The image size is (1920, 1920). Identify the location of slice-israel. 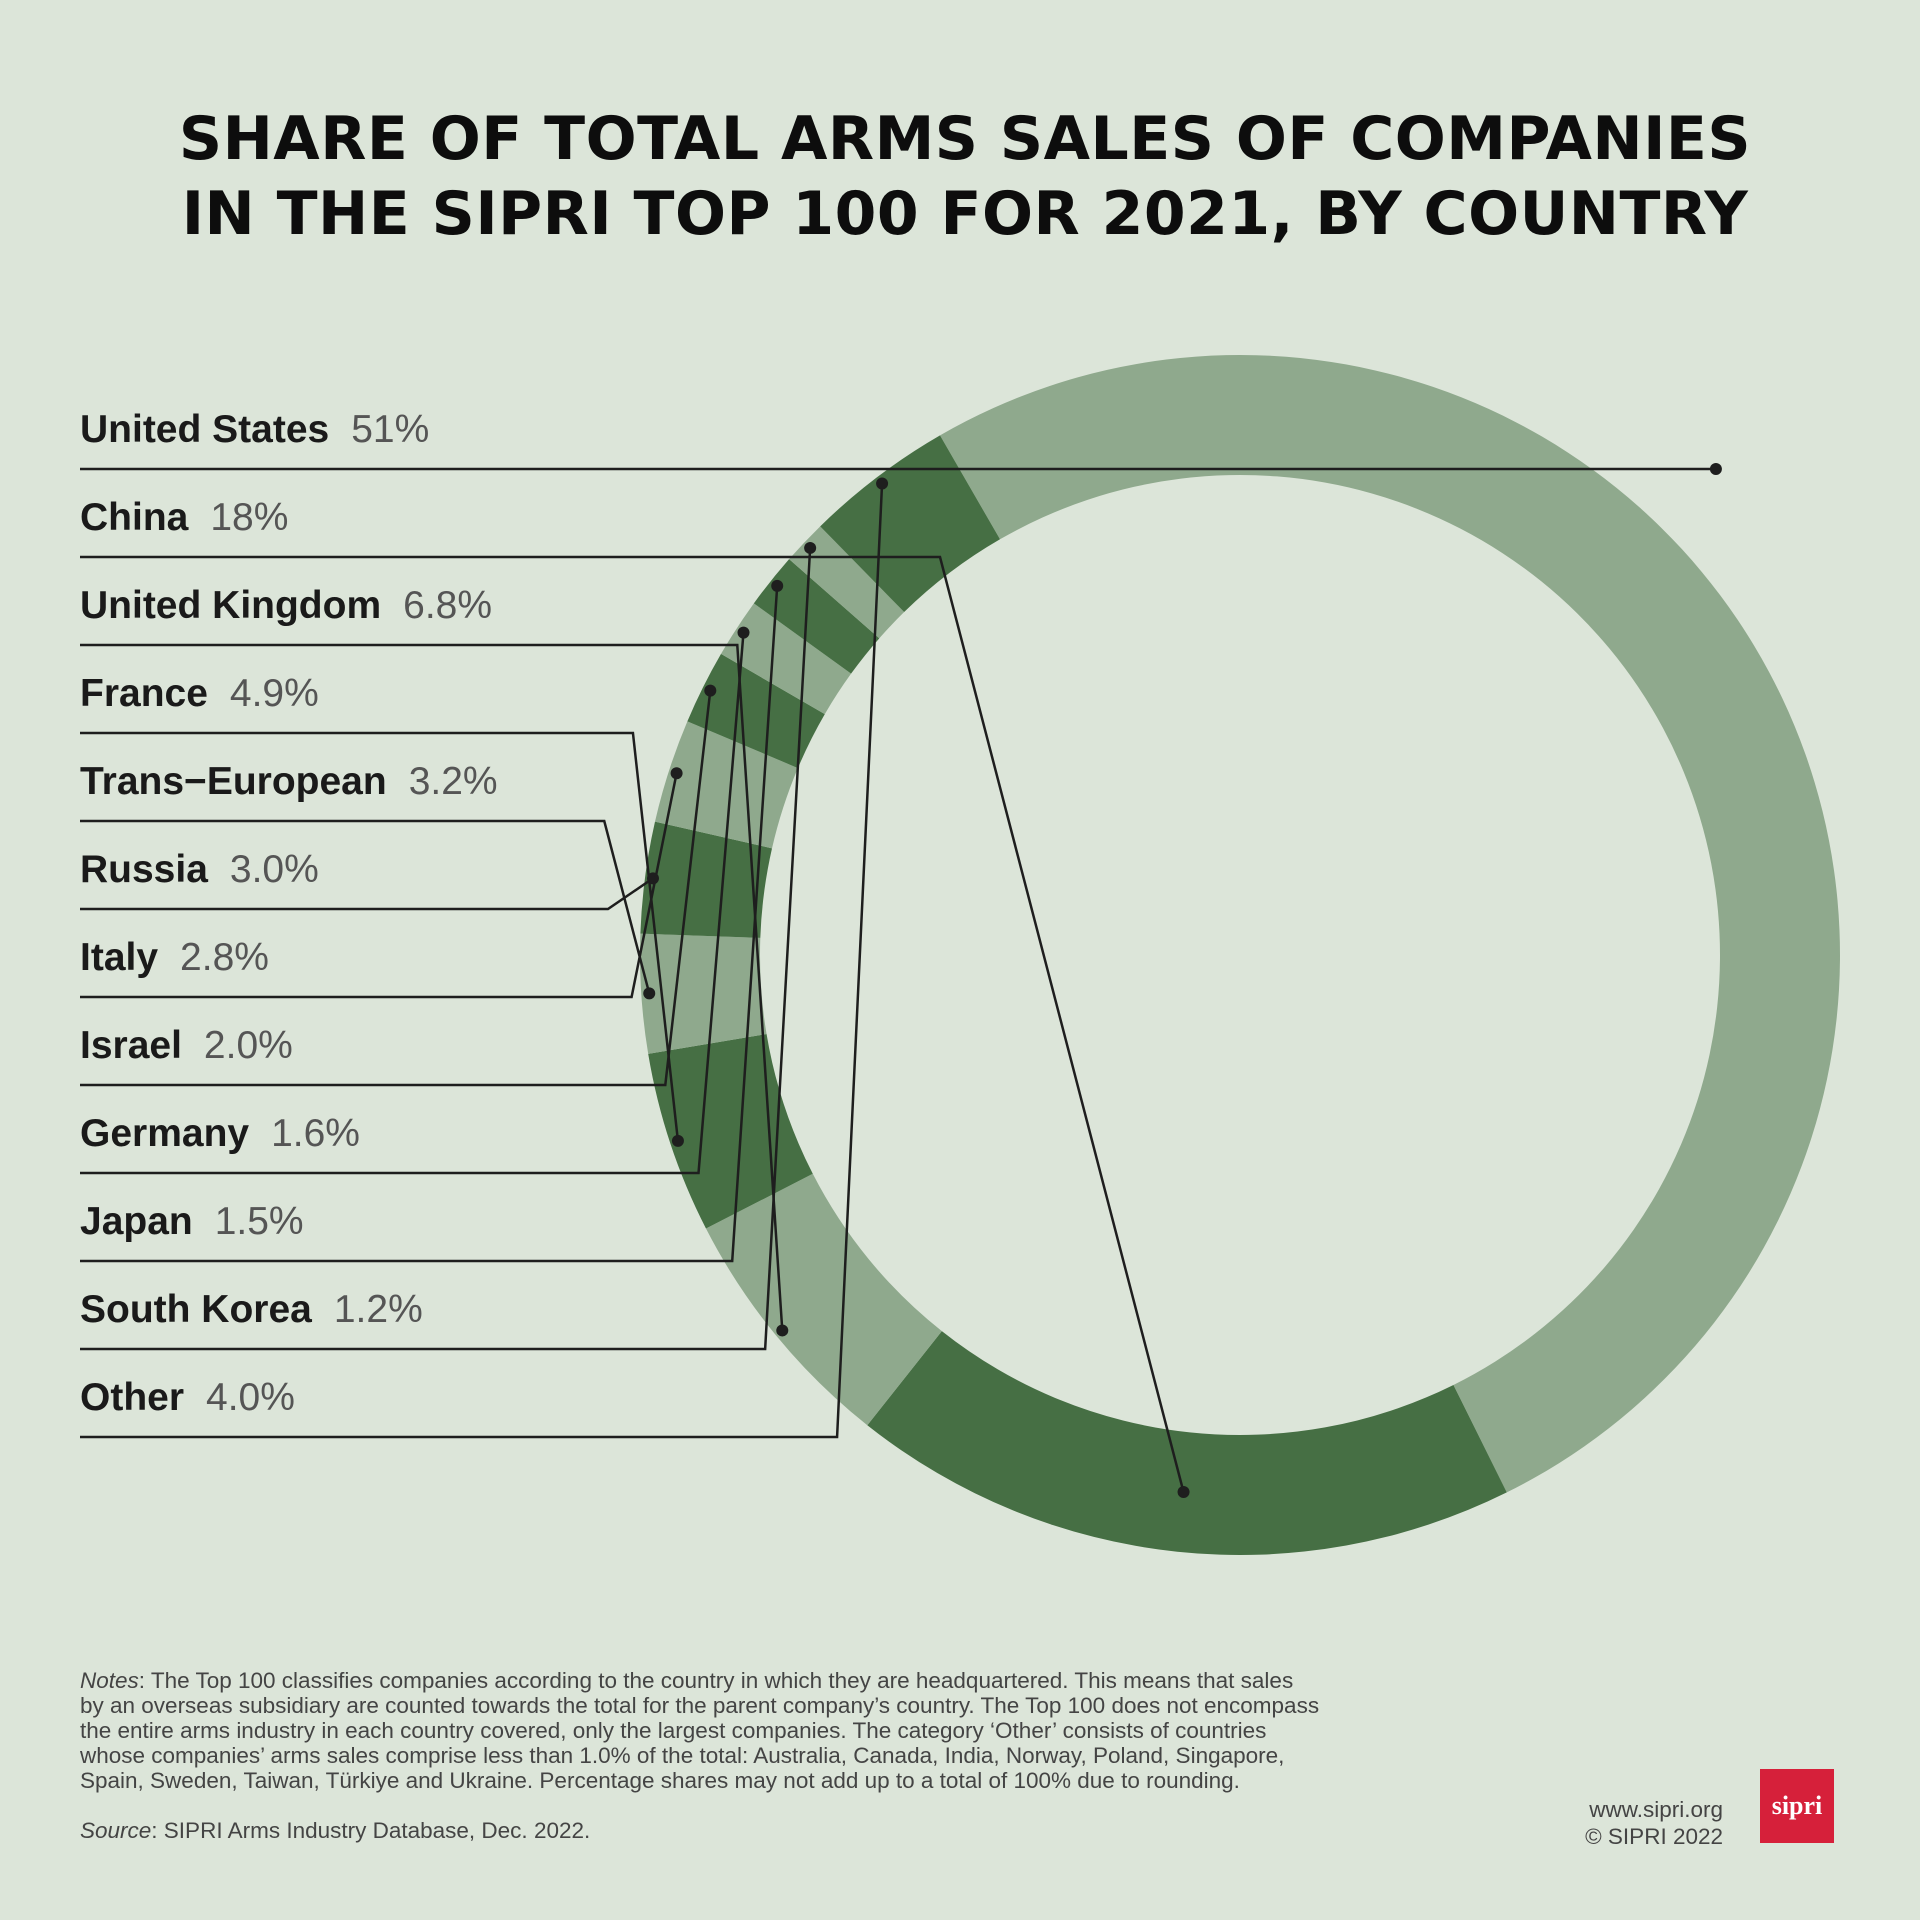
(756, 711).